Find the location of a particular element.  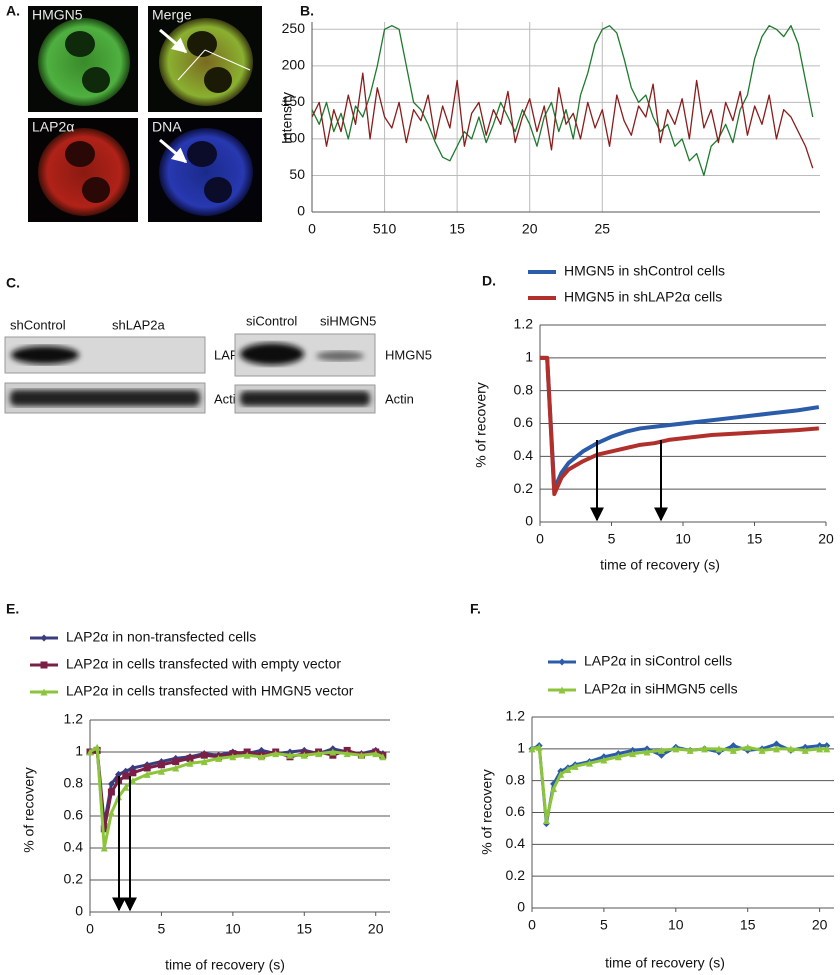

y-tick-label: 1 is located at coordinates (521, 748).